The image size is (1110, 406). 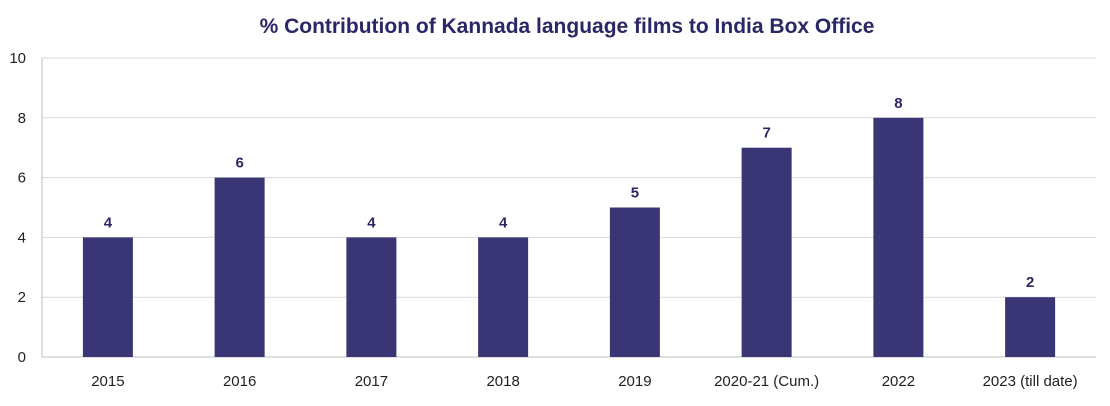 I want to click on y-tick-label: 4, so click(x=22, y=237).